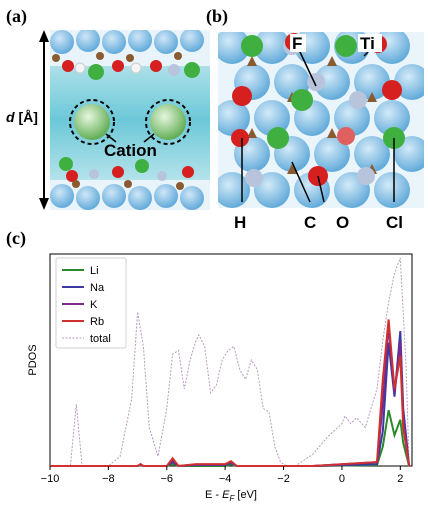 The height and width of the screenshot is (508, 428). I want to click on x-tick-label: −4, so click(225, 479).